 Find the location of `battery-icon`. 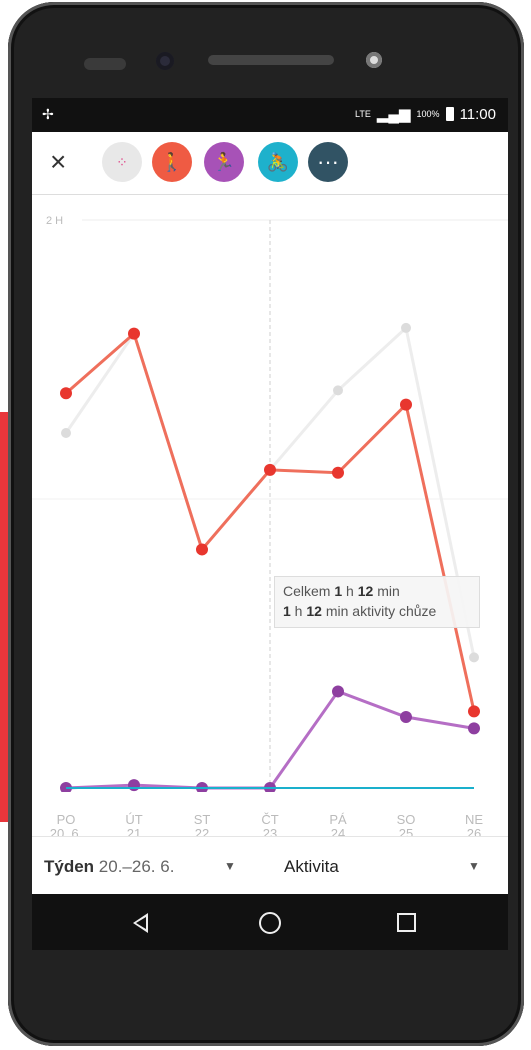

battery-icon is located at coordinates (449, 114).